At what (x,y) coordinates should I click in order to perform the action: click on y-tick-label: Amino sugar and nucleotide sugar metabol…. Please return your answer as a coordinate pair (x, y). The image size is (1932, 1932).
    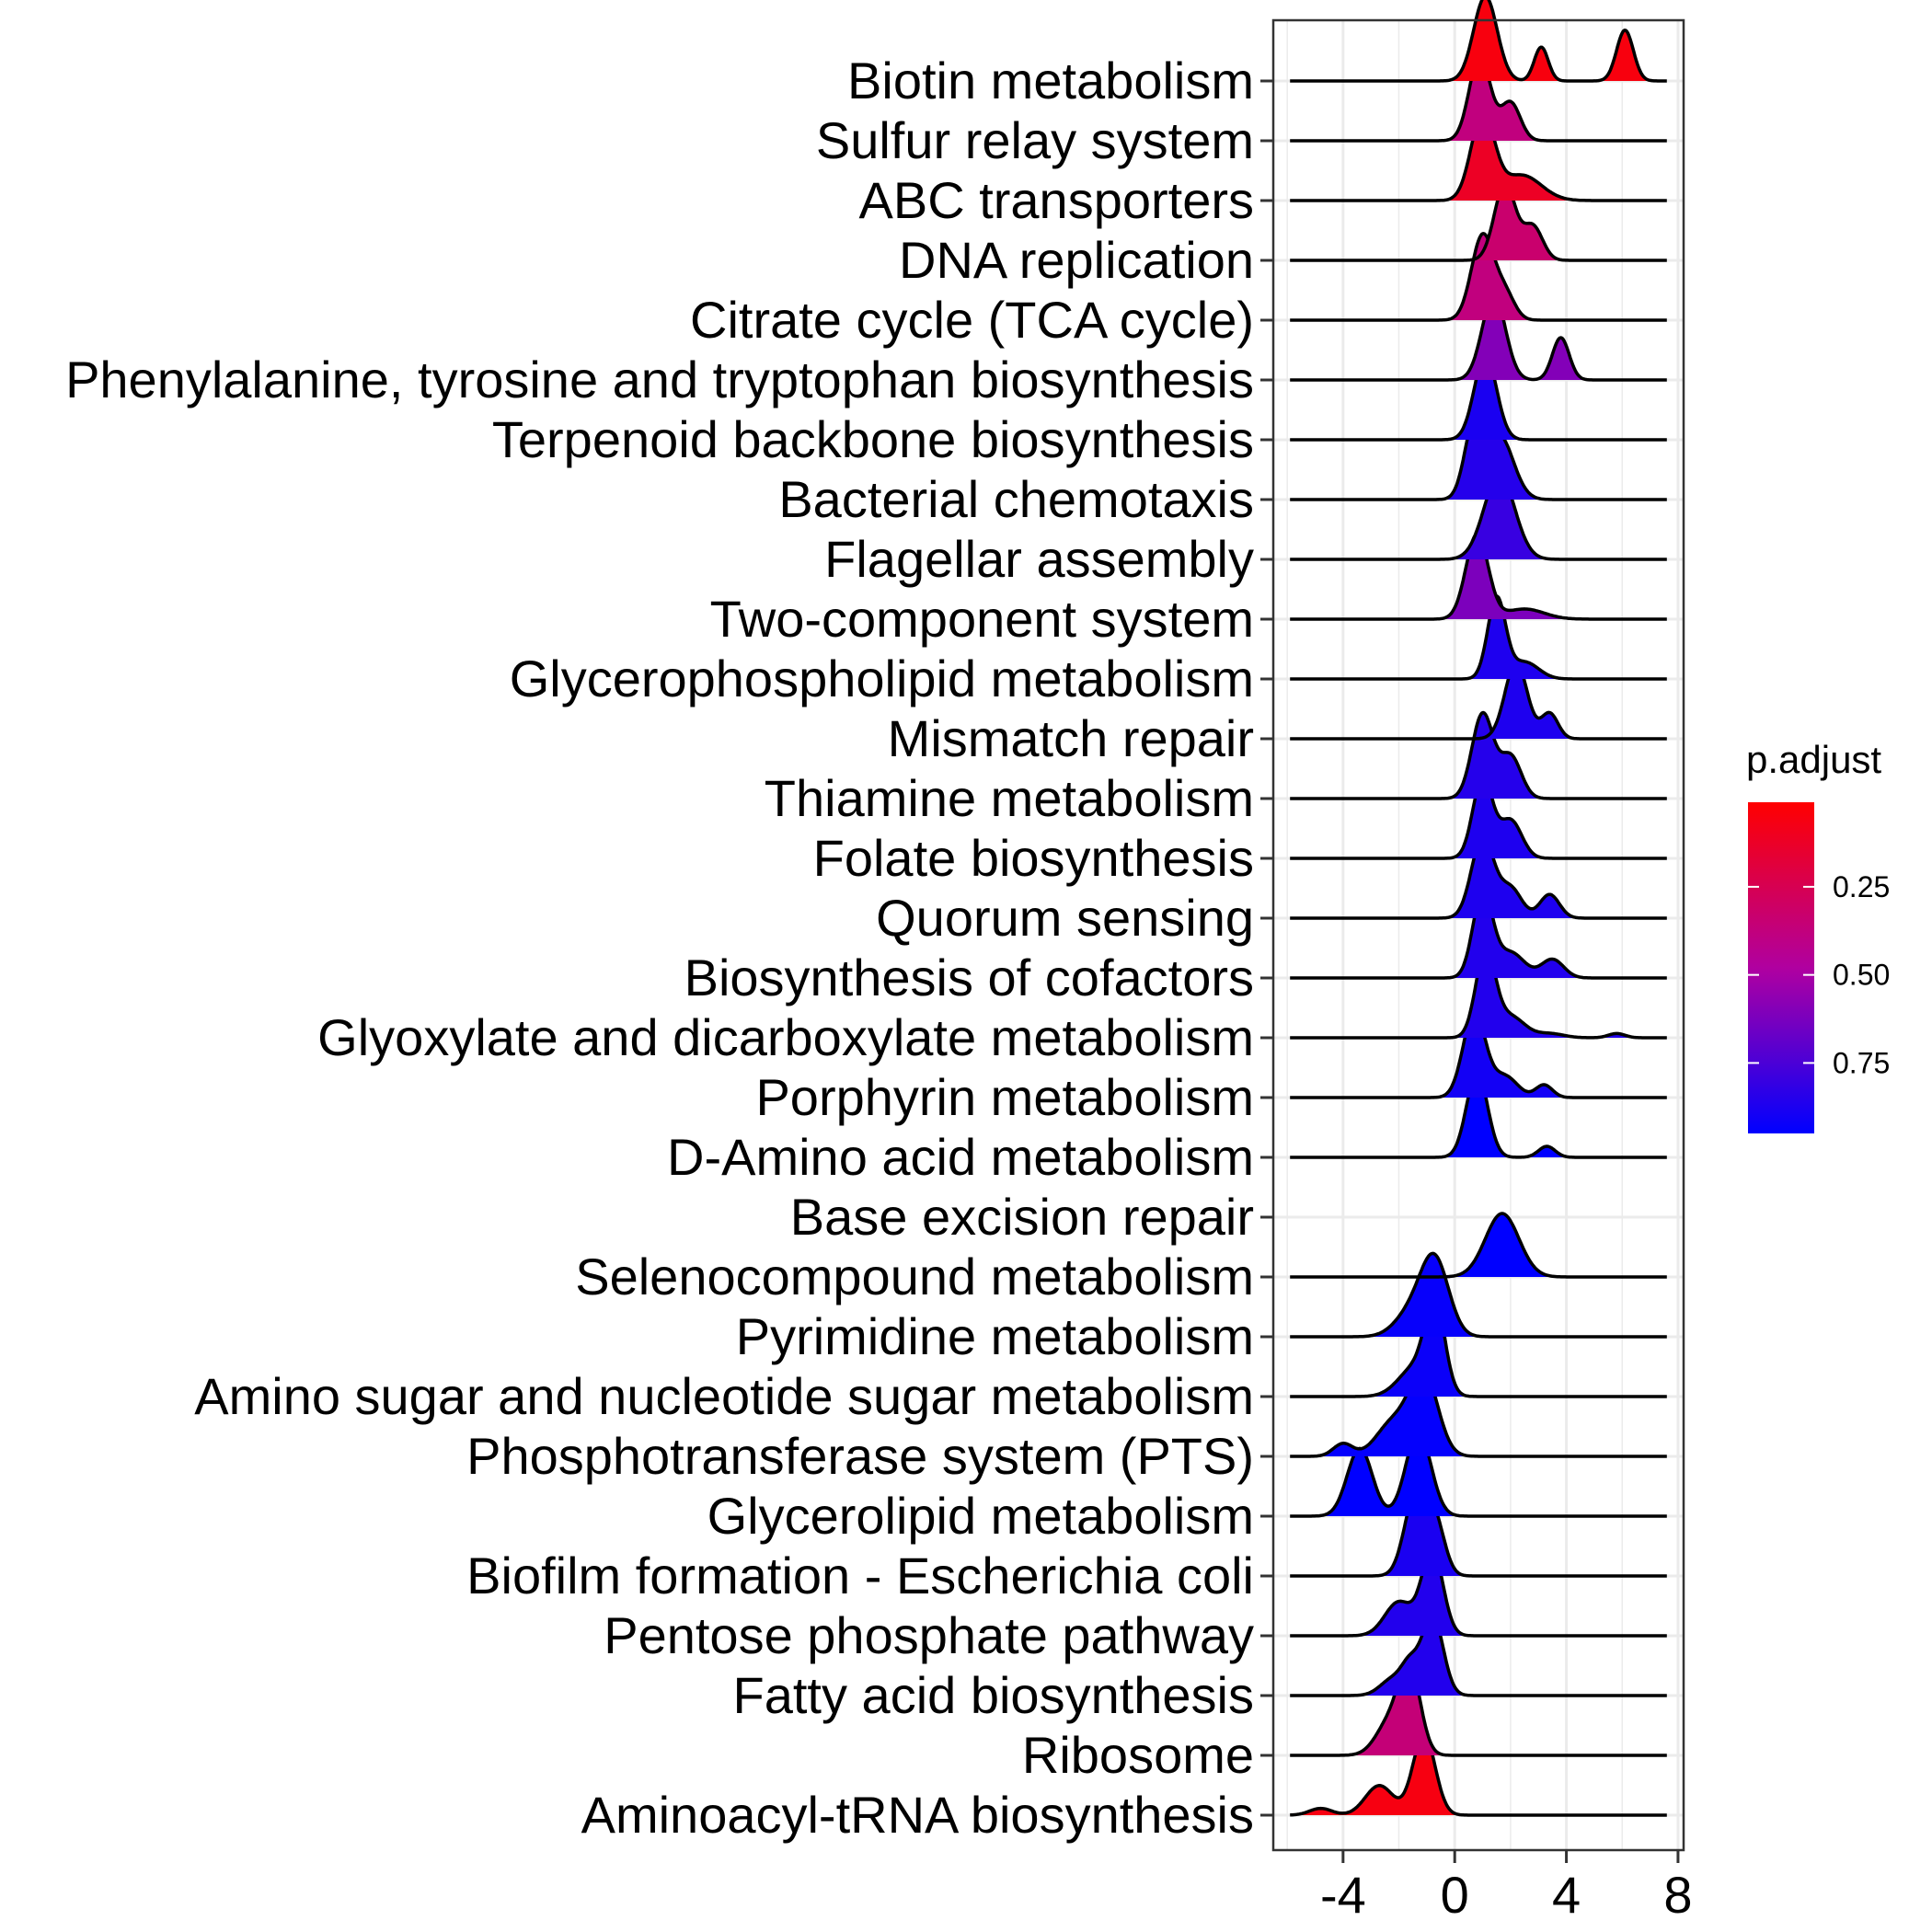
    Looking at the image, I should click on (724, 1396).